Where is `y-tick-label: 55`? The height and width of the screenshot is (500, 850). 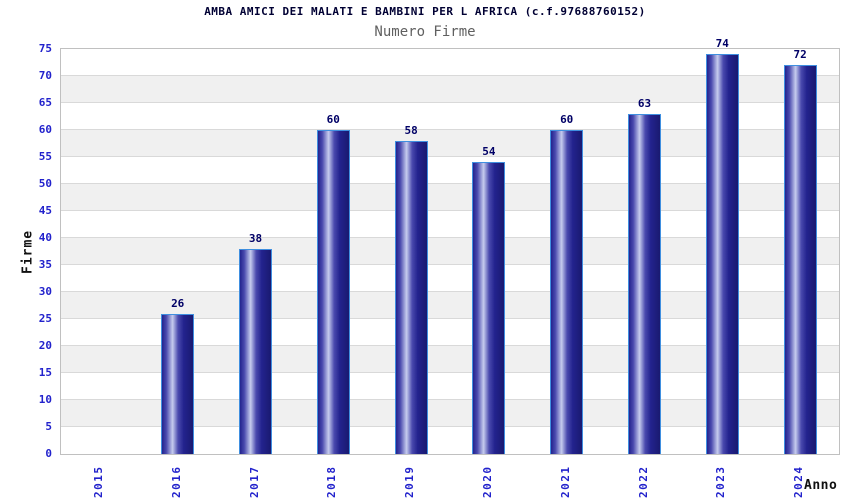
y-tick-label: 55 is located at coordinates (45, 156).